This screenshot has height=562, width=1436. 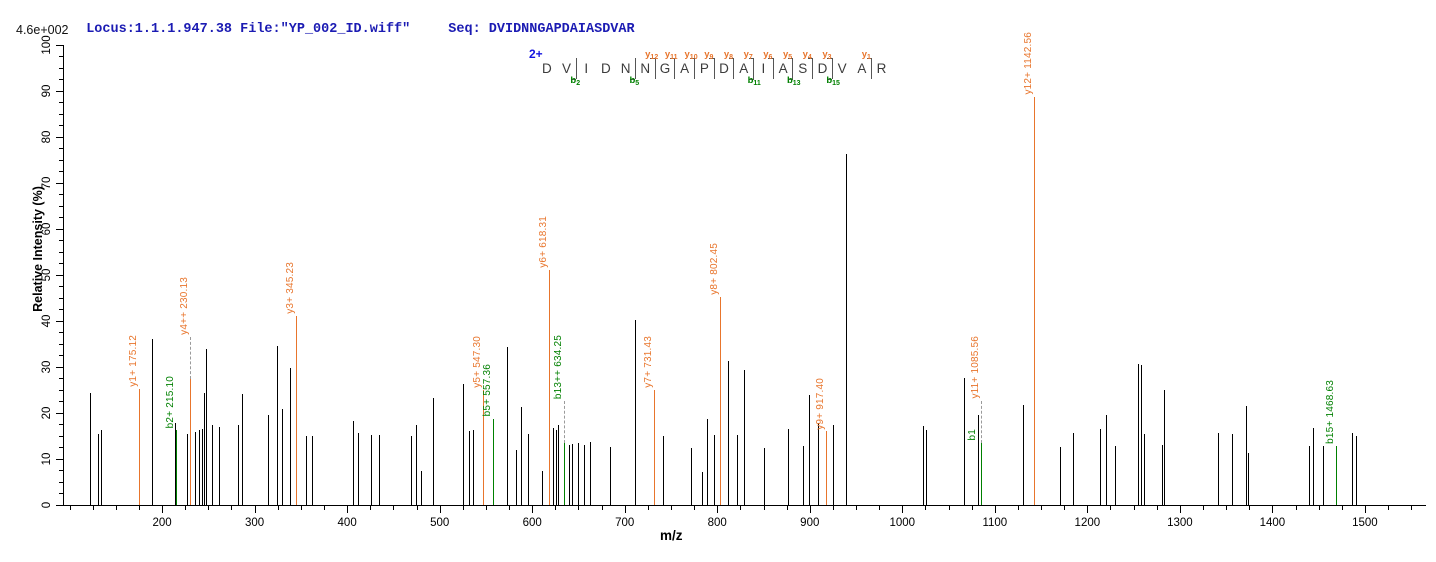 What do you see at coordinates (648, 361) in the screenshot?
I see `y-ion-peak-label: y7+ 731.43` at bounding box center [648, 361].